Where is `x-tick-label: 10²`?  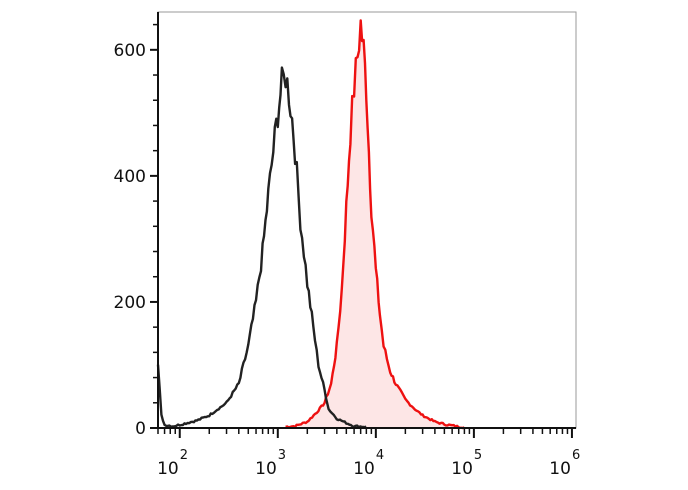 x-tick-label: 10² is located at coordinates (172, 463).